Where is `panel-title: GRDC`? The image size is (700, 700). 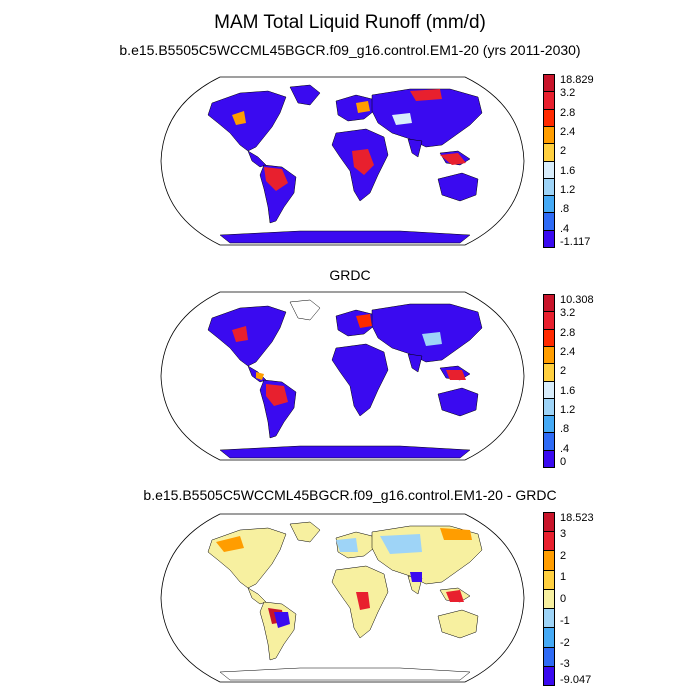
panel-title: GRDC is located at coordinates (350, 275).